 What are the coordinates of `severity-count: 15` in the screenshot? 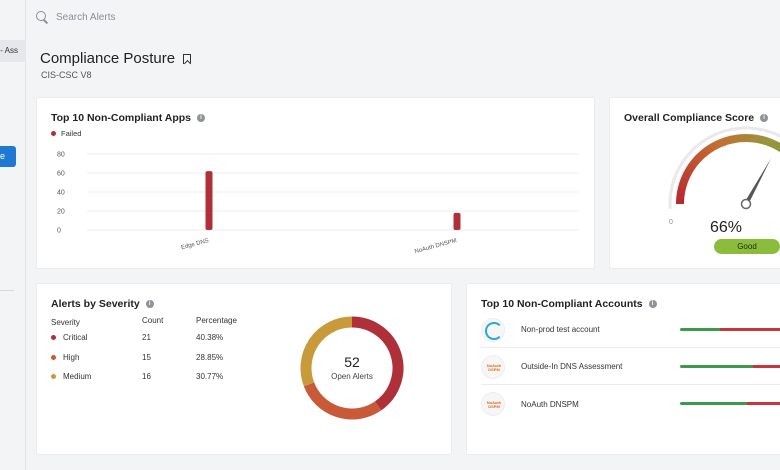 It's located at (146, 357).